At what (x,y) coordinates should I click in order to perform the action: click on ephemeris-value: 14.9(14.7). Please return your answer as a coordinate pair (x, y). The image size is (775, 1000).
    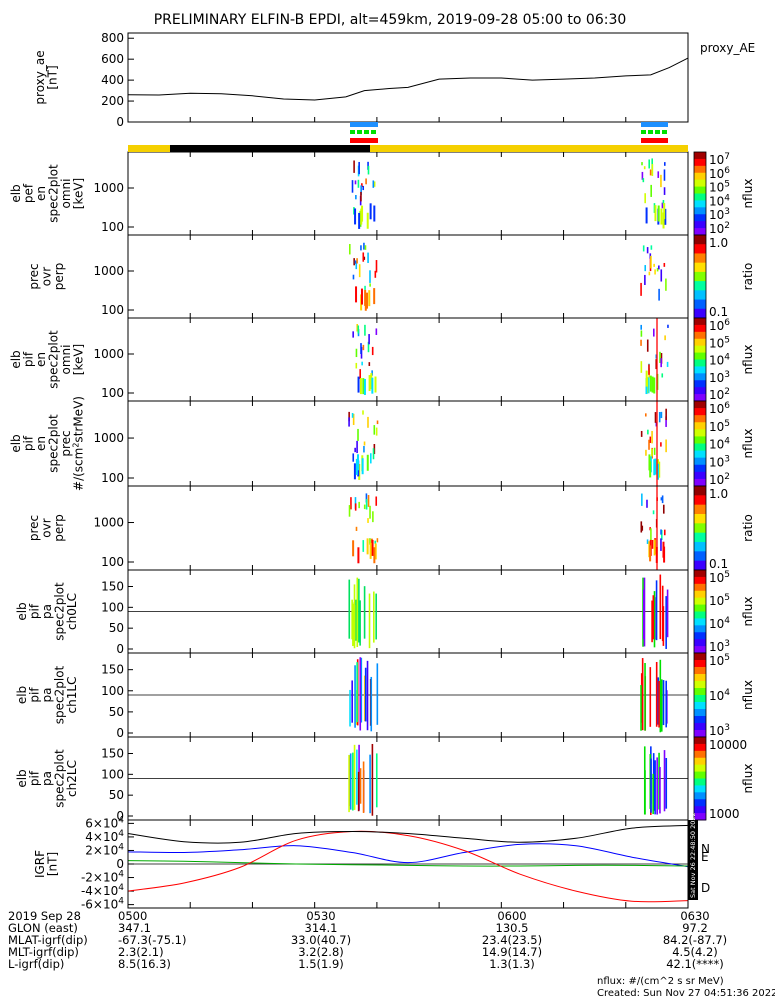
    Looking at the image, I should click on (512, 952).